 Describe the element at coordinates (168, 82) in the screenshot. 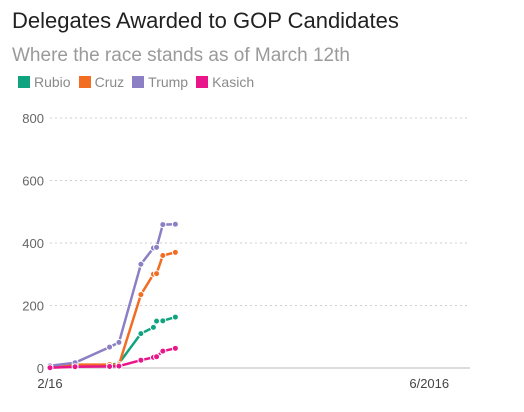

I see `legend-label-trump: Trump` at that location.